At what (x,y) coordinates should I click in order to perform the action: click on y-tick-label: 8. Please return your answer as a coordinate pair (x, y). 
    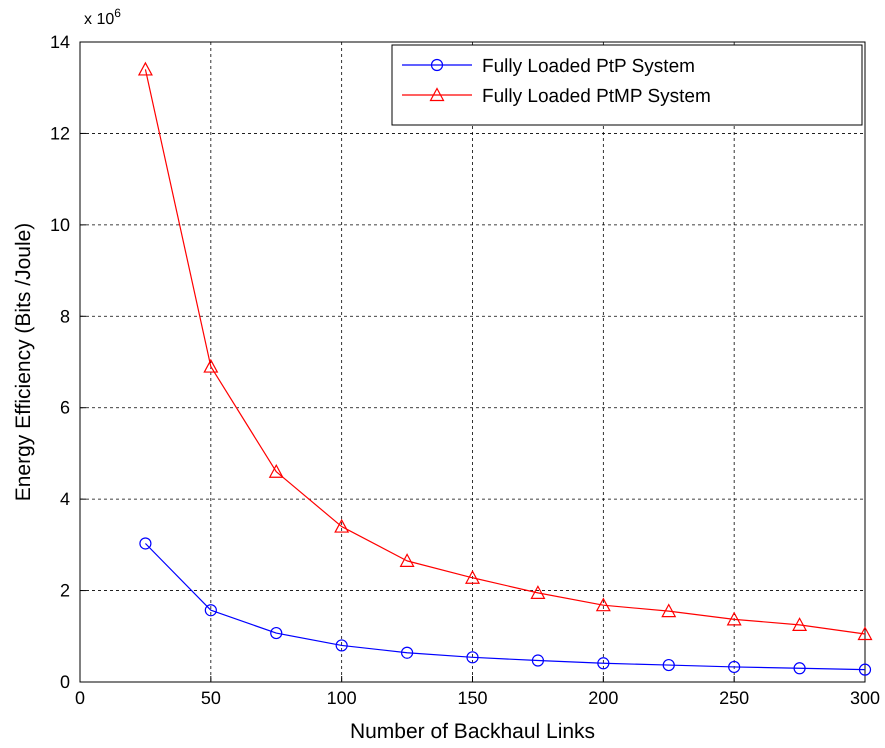
    Looking at the image, I should click on (65, 316).